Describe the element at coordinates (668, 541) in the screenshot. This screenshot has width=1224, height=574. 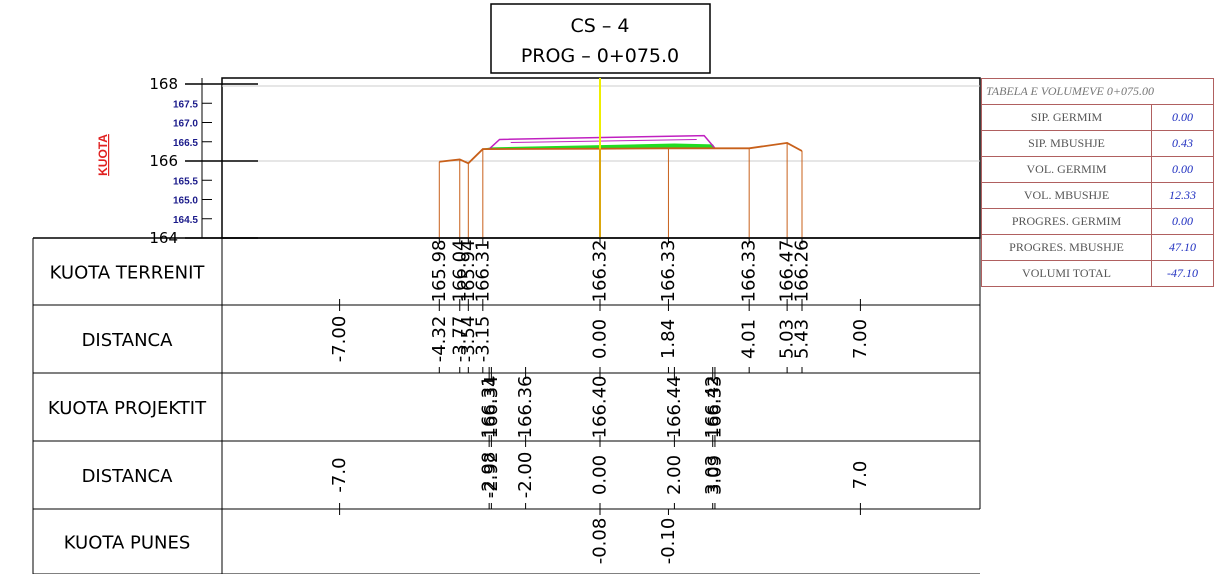
I see `work-height-label: -0.10` at that location.